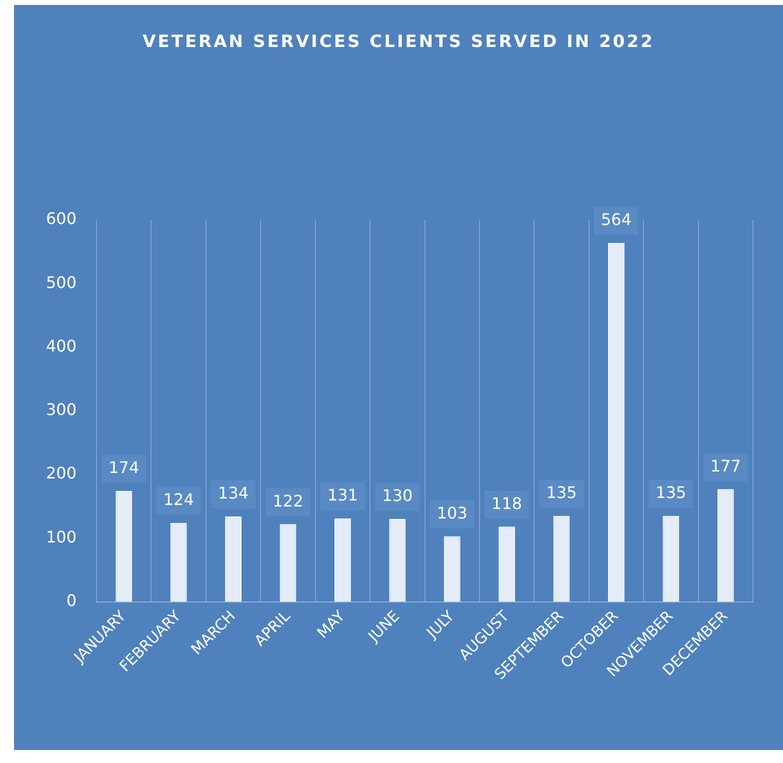 The image size is (783, 763). Describe the element at coordinates (61, 536) in the screenshot. I see `y-tick-label: 100` at that location.